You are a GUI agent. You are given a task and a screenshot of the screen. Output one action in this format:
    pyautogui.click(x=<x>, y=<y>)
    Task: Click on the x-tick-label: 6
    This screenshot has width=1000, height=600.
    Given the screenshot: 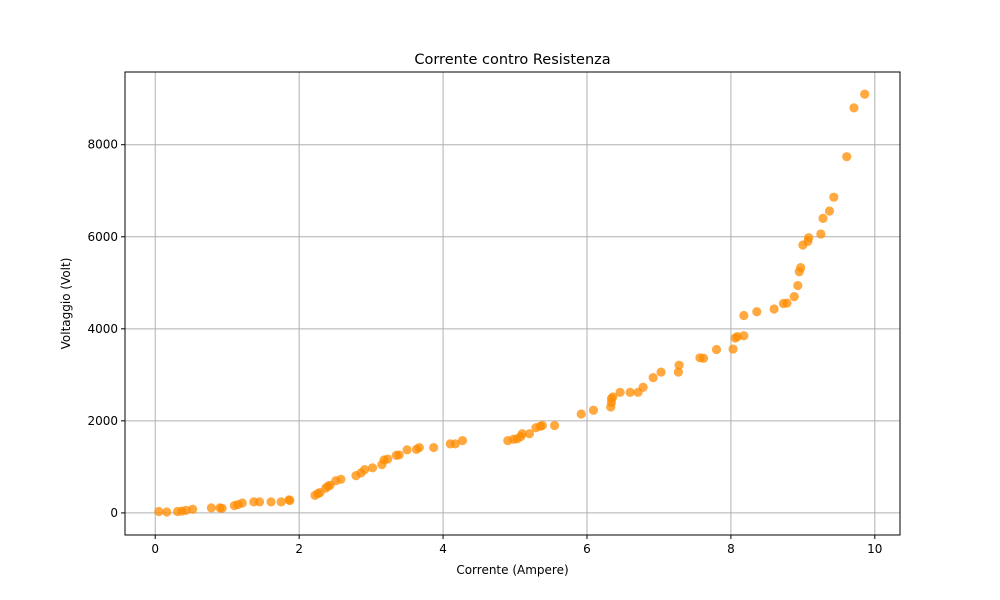 What is the action you would take?
    pyautogui.click(x=587, y=549)
    